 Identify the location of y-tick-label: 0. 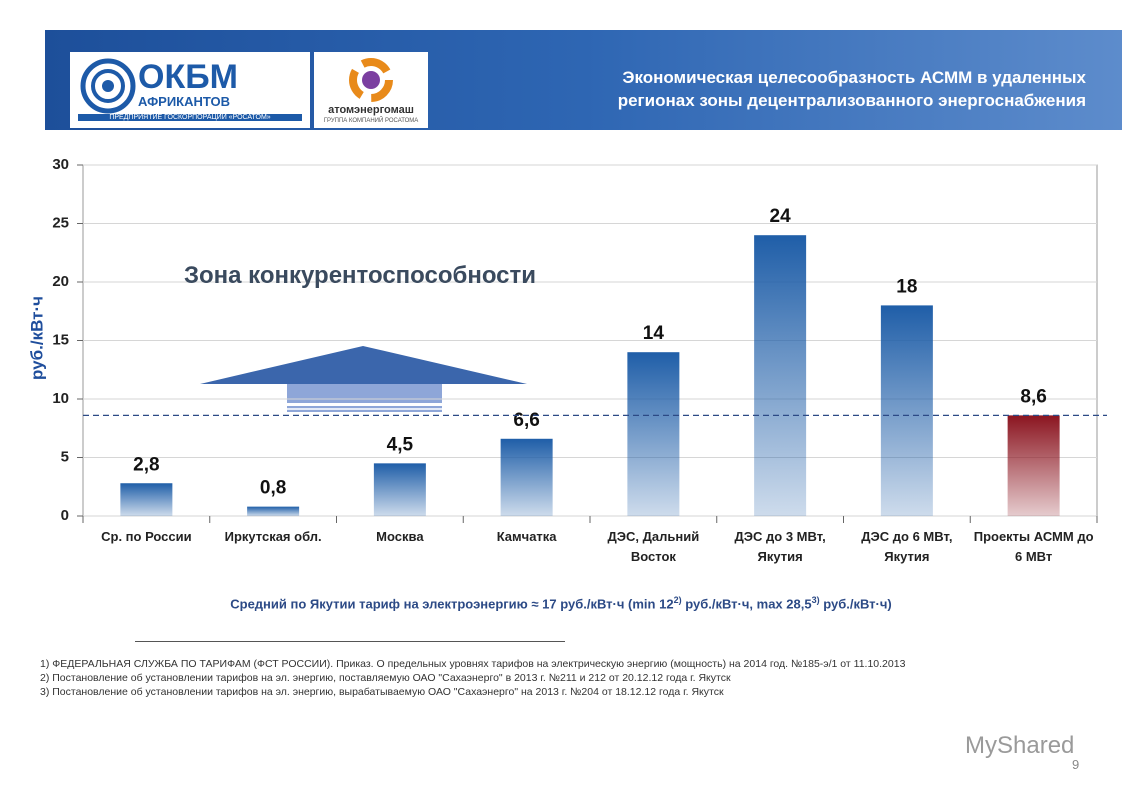
(65, 515).